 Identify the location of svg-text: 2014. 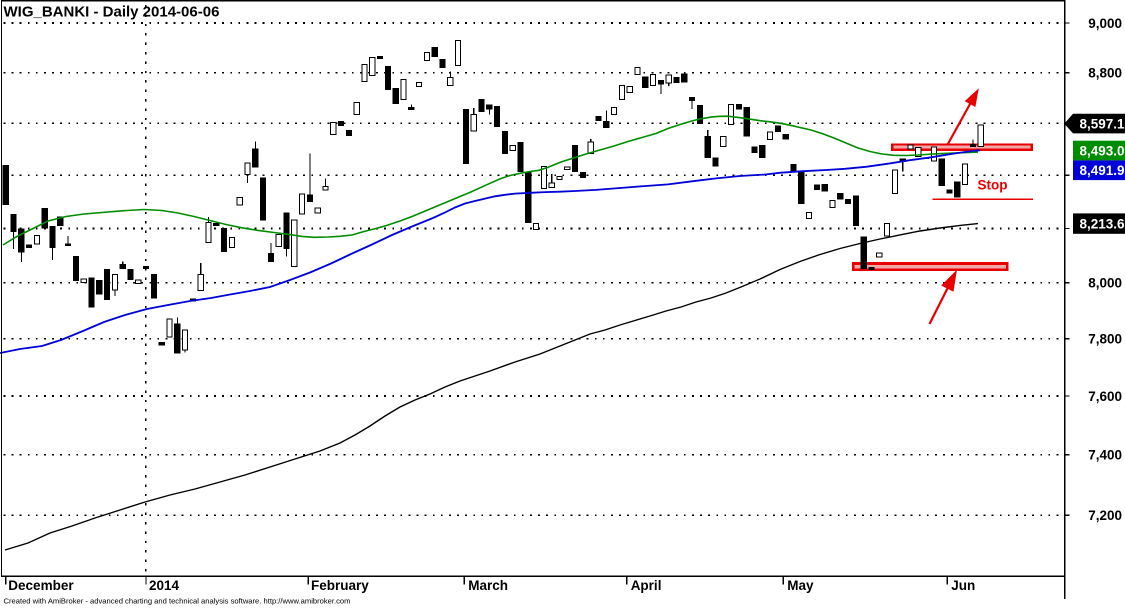
(164, 585).